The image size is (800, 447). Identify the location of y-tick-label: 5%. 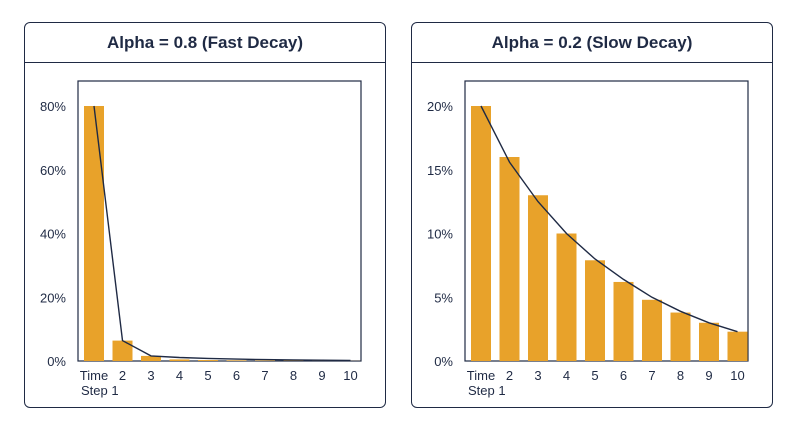
(443, 297).